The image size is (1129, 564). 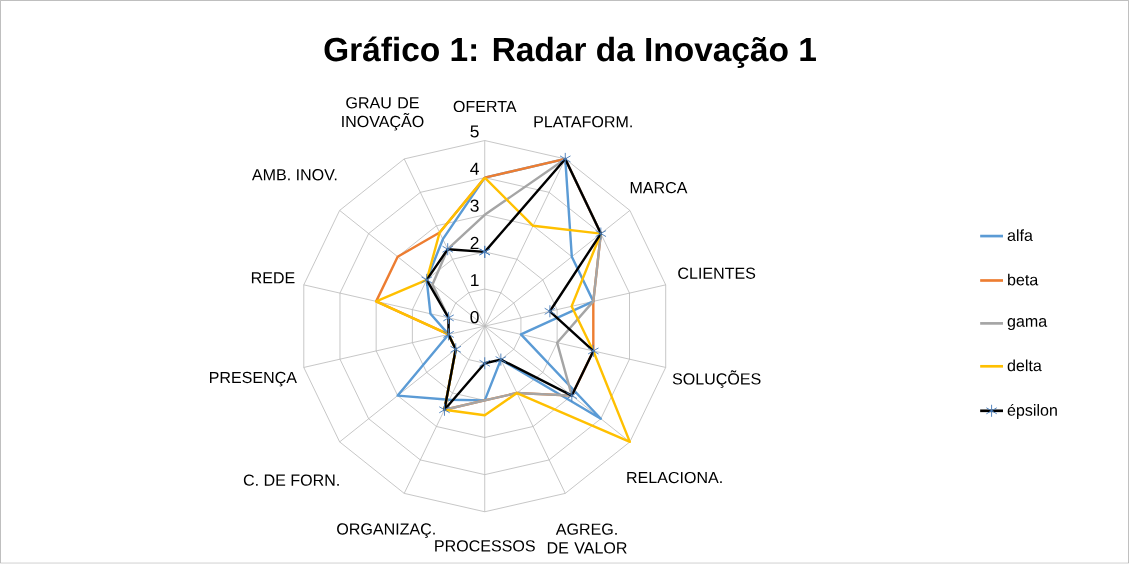 I want to click on y-tick-label: 1, so click(x=475, y=280).